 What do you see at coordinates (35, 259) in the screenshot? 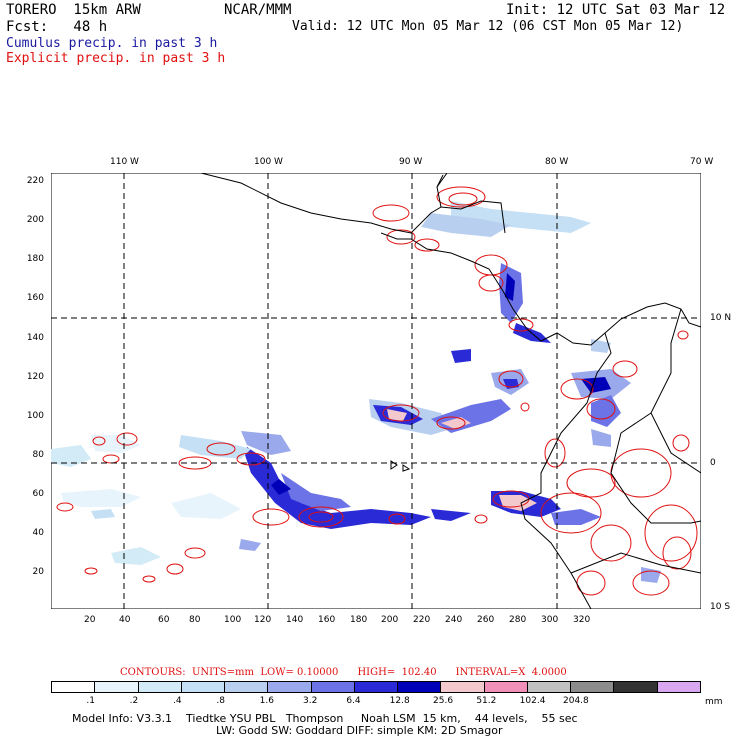
I see `y-tick: 180` at bounding box center [35, 259].